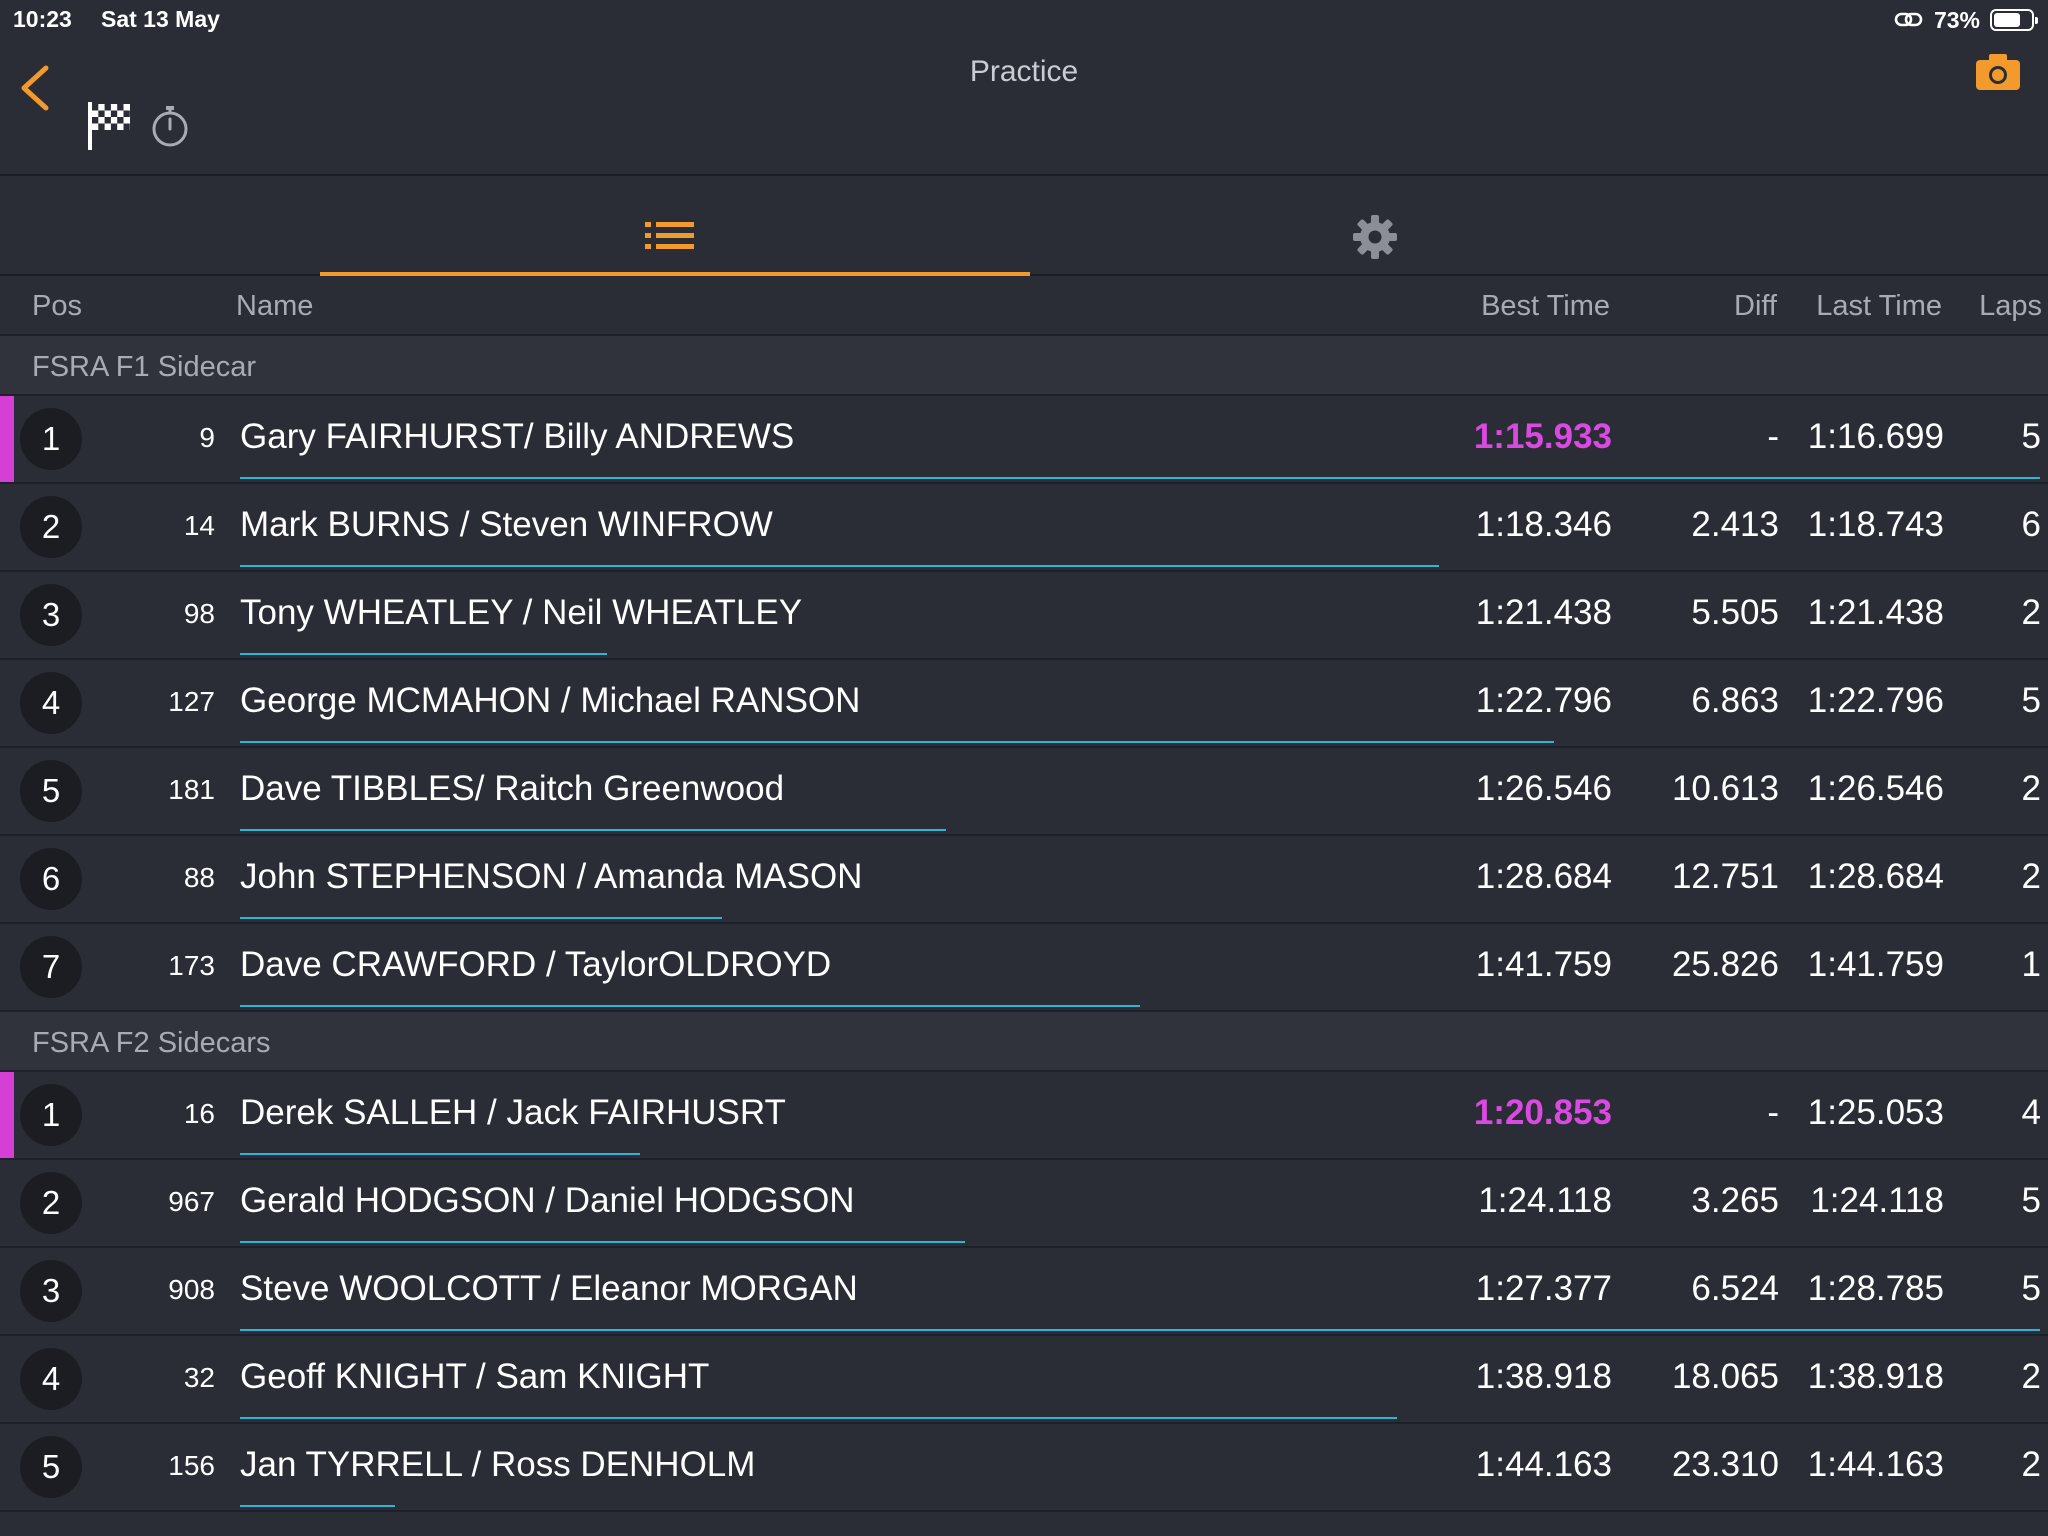  I want to click on column-last-time: Last Time, so click(1879, 306).